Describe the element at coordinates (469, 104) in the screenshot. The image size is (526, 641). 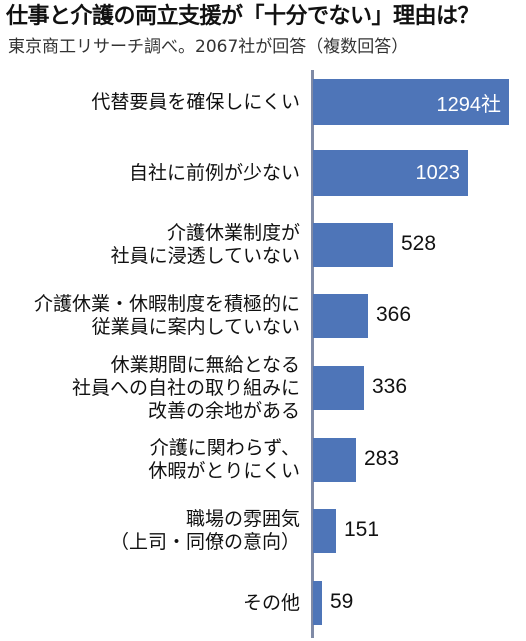
I see `value-label: 1294社` at that location.